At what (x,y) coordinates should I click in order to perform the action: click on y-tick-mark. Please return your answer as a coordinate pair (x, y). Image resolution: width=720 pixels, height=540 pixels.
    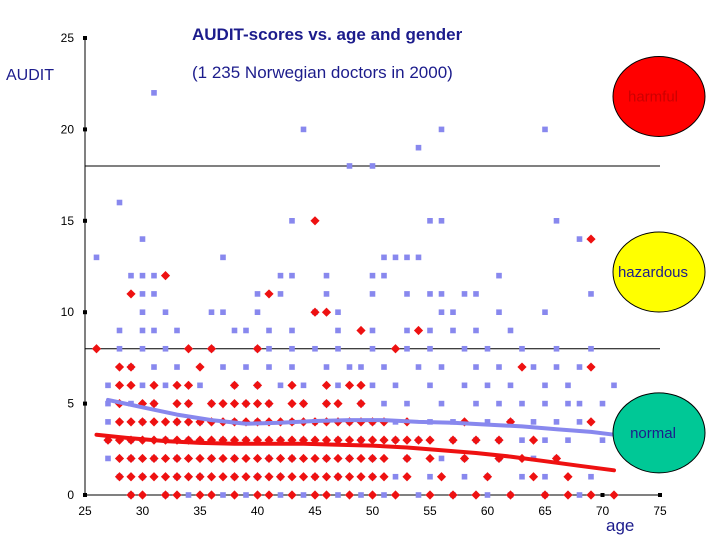
    Looking at the image, I should click on (85, 38).